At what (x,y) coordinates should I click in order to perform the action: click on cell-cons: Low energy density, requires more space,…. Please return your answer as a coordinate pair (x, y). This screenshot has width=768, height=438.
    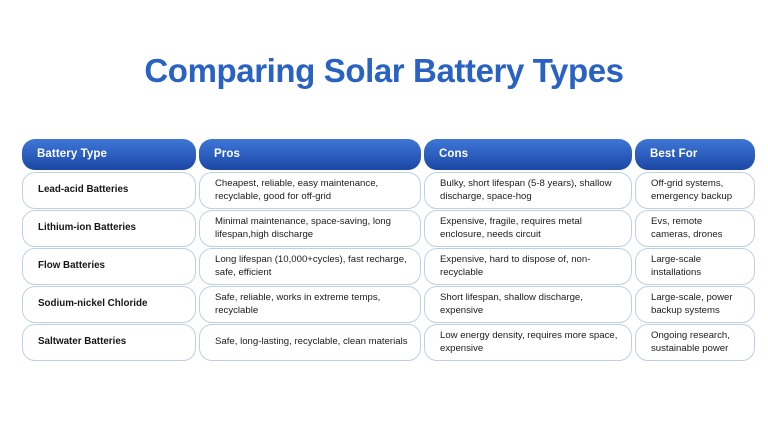
    Looking at the image, I should click on (528, 342).